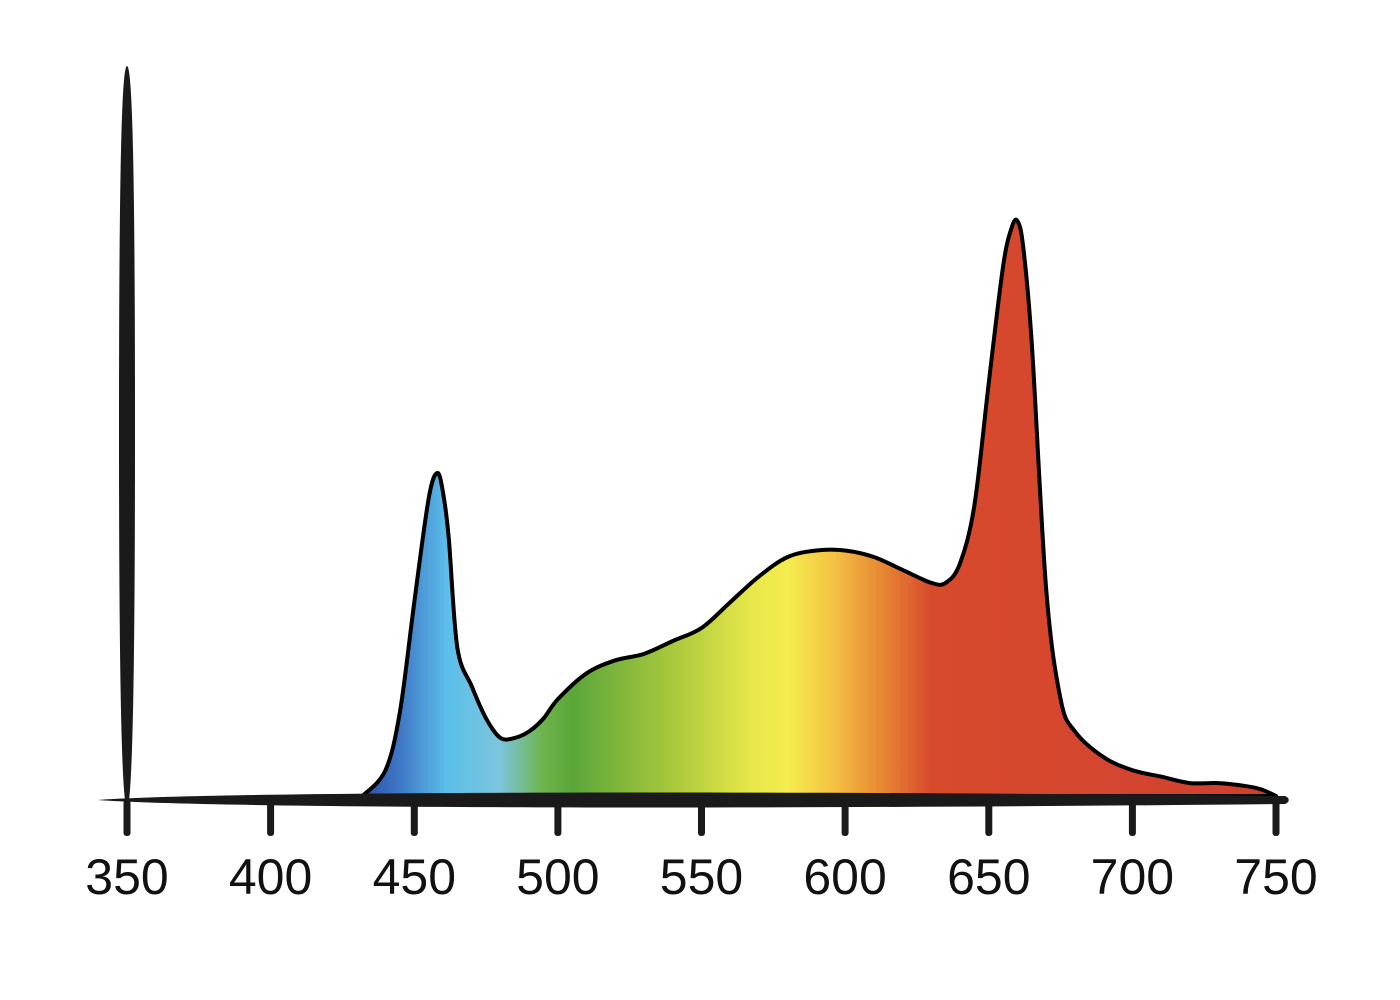  Describe the element at coordinates (127, 438) in the screenshot. I see `y-axis-line` at that location.